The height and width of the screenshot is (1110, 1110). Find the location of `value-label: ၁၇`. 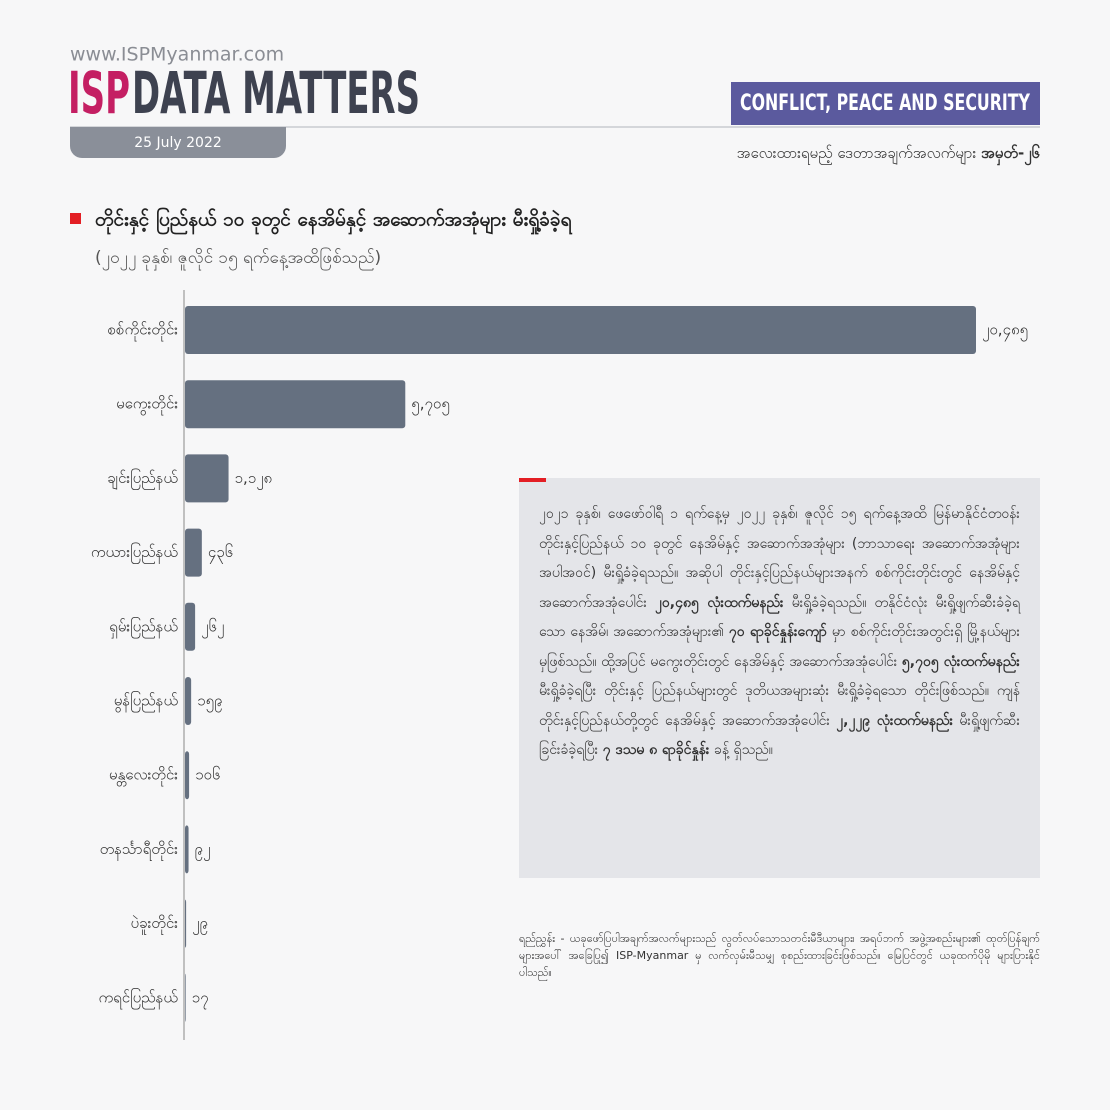

value-label: ၁၇ is located at coordinates (200, 998).